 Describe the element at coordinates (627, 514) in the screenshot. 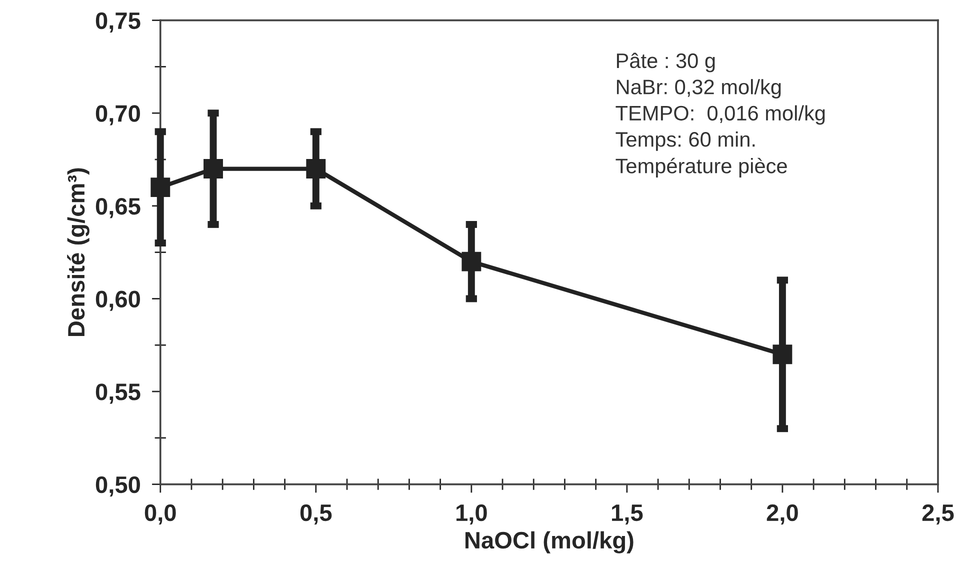

I see `x-tick-label: 1,5` at that location.